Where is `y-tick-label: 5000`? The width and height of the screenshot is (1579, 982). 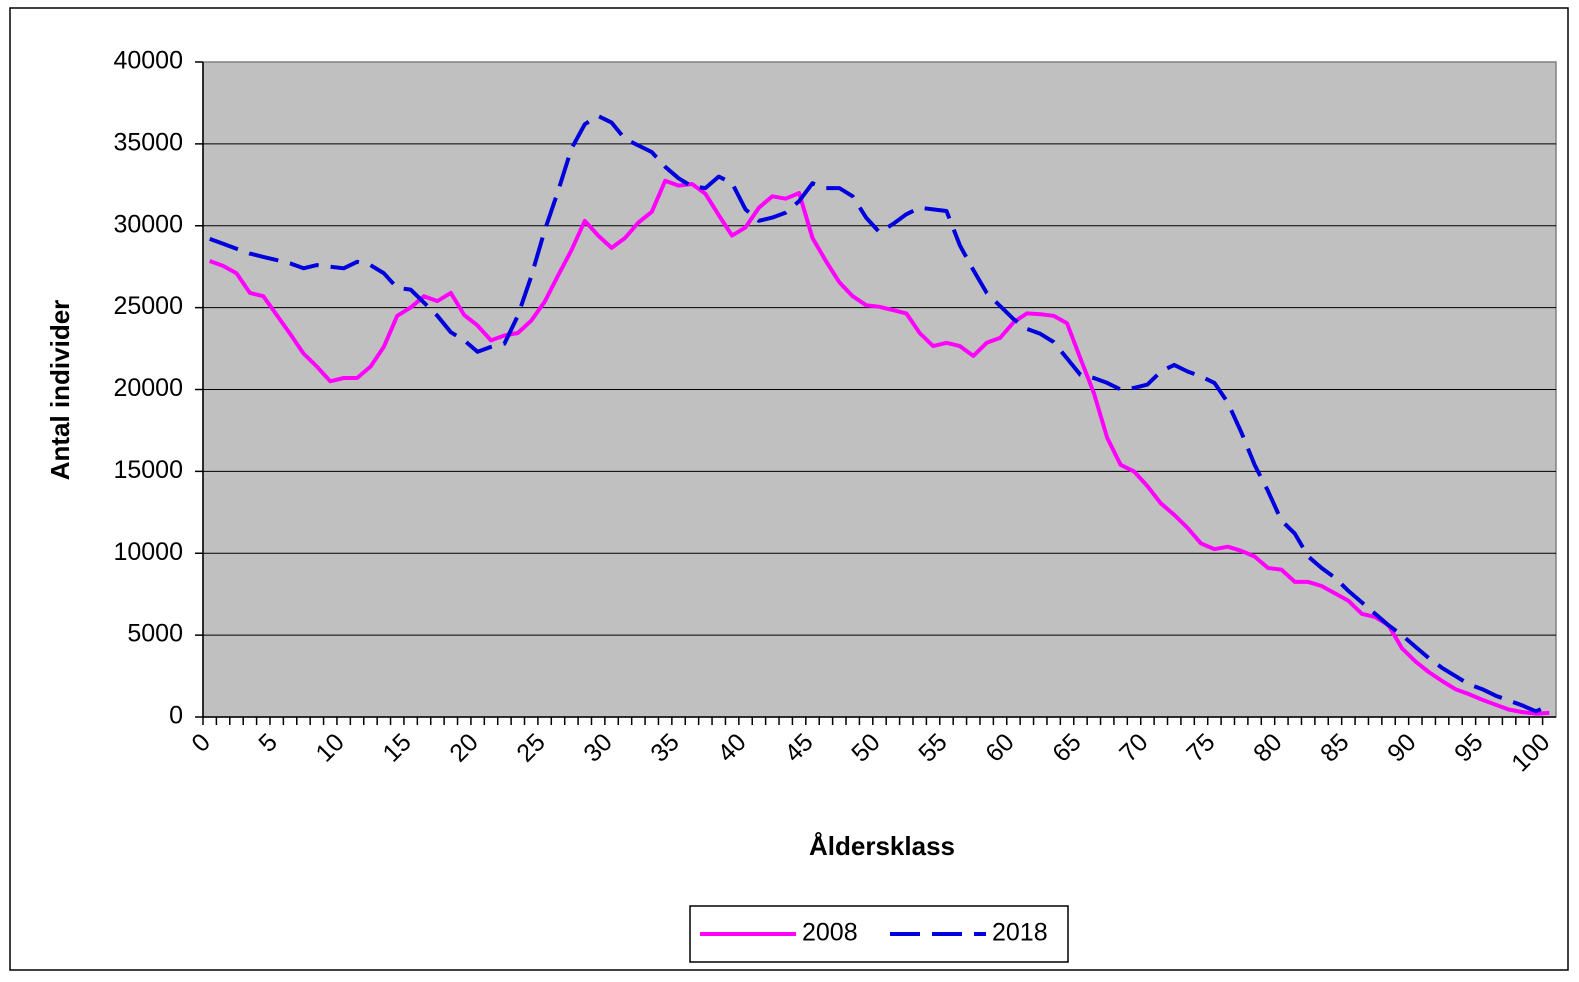 y-tick-label: 5000 is located at coordinates (155, 634).